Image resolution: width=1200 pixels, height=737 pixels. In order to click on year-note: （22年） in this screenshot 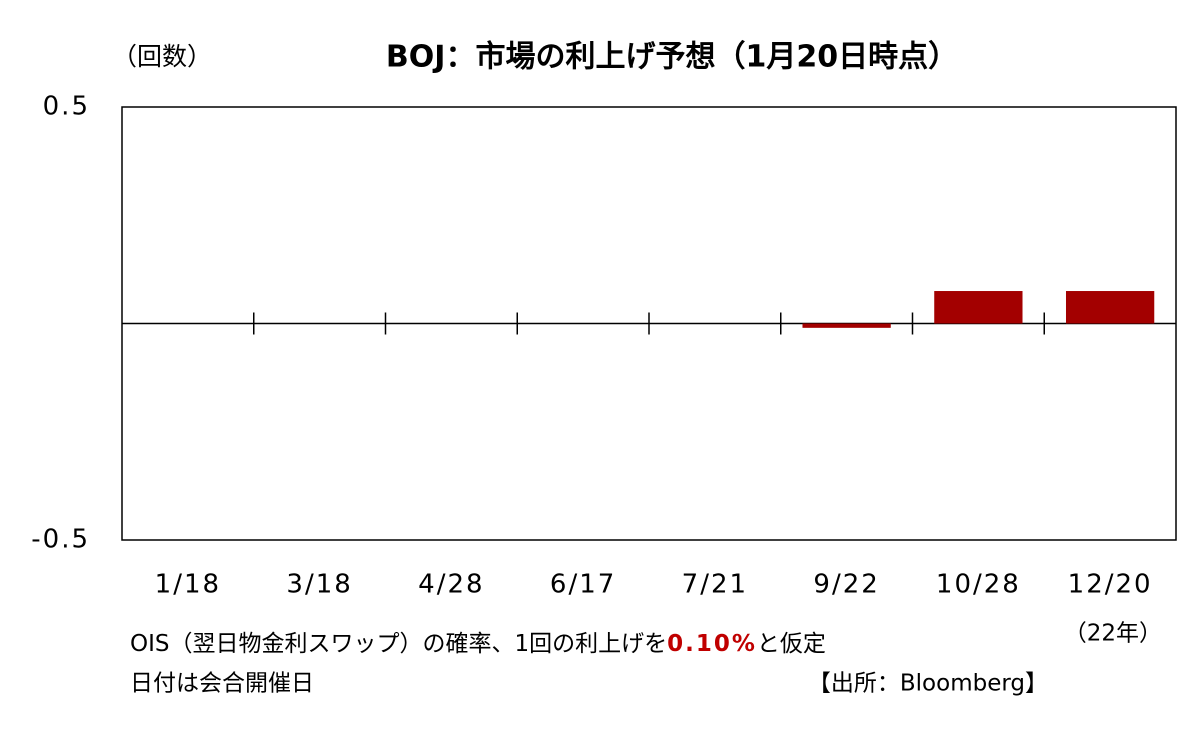, I will do `click(1113, 634)`.